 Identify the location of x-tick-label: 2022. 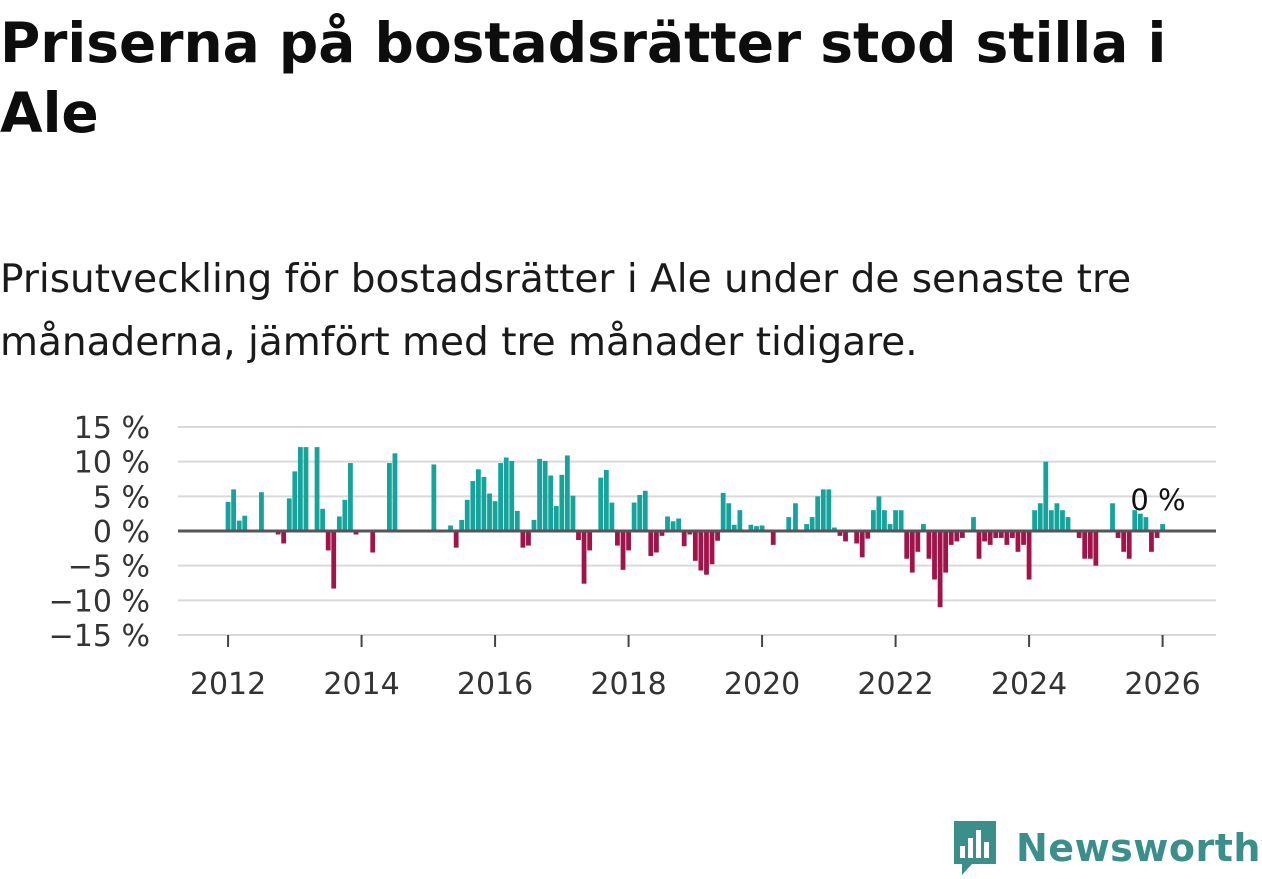
(895, 683).